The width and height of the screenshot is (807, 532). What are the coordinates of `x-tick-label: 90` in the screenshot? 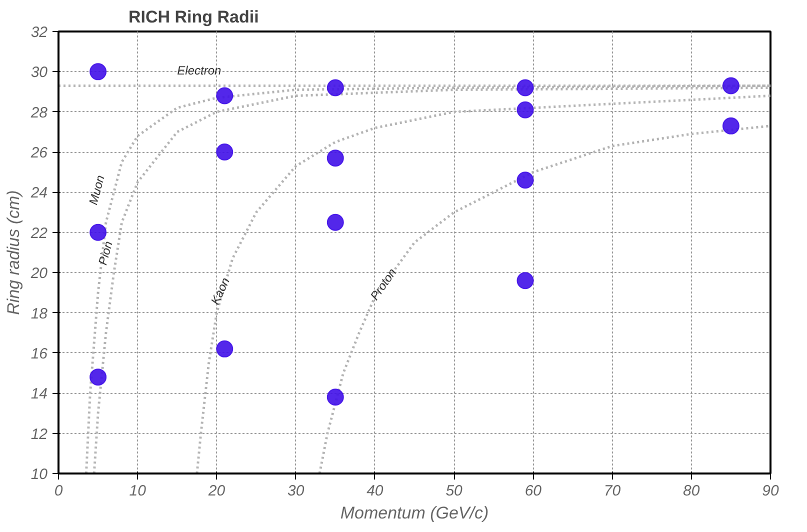 It's located at (771, 491).